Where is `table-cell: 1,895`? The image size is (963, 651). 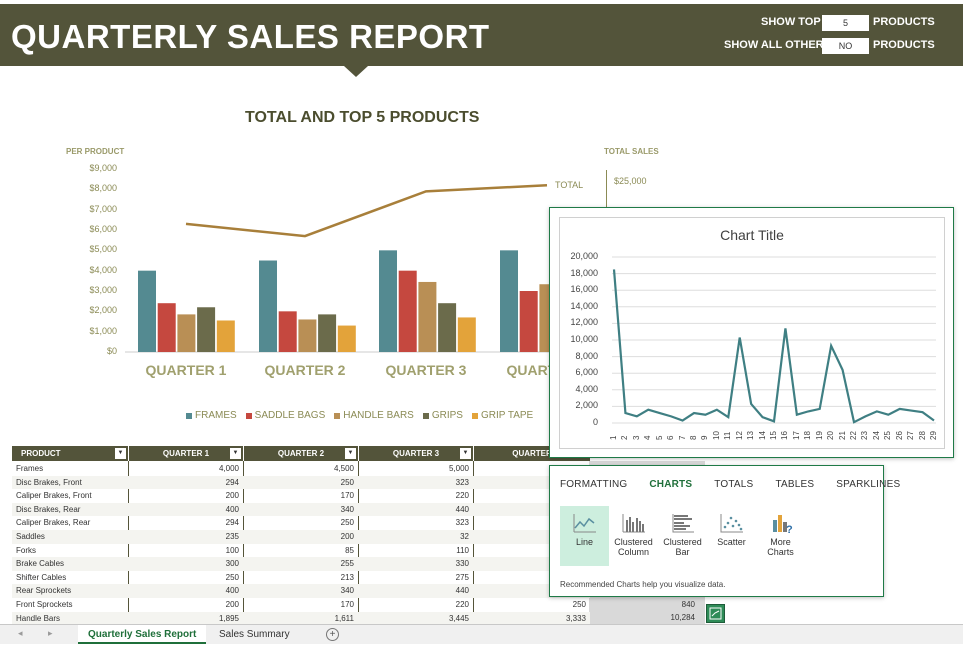 table-cell: 1,895 is located at coordinates (228, 618).